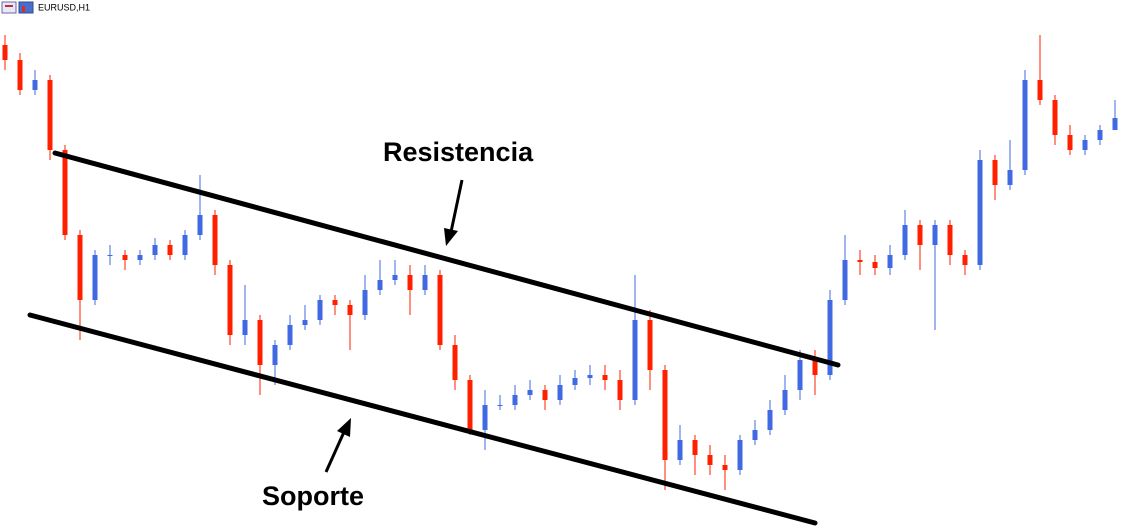  I want to click on window-icons, so click(17, 7).